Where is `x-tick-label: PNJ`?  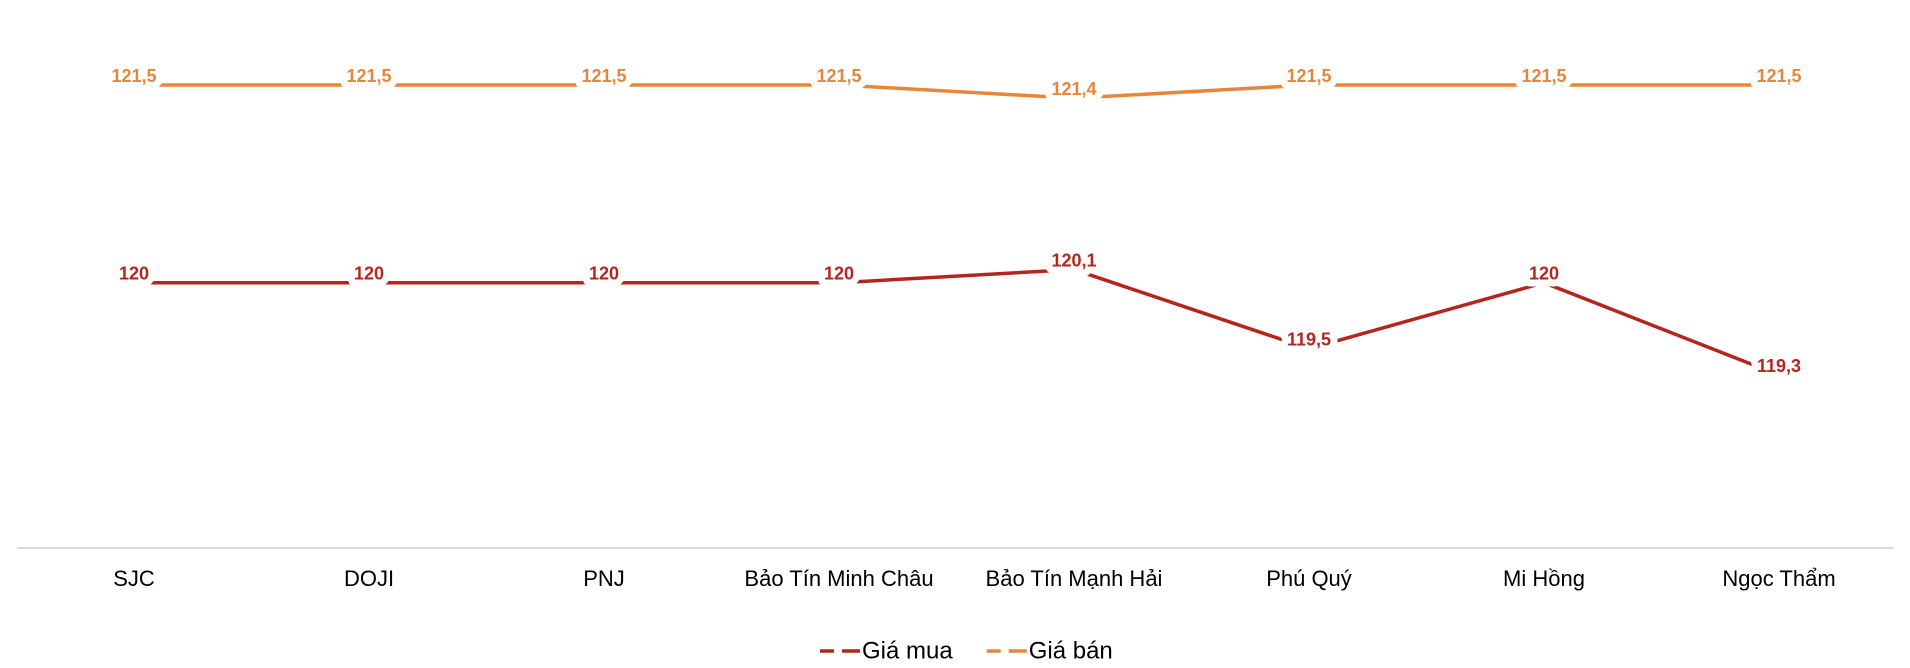
x-tick-label: PNJ is located at coordinates (604, 578).